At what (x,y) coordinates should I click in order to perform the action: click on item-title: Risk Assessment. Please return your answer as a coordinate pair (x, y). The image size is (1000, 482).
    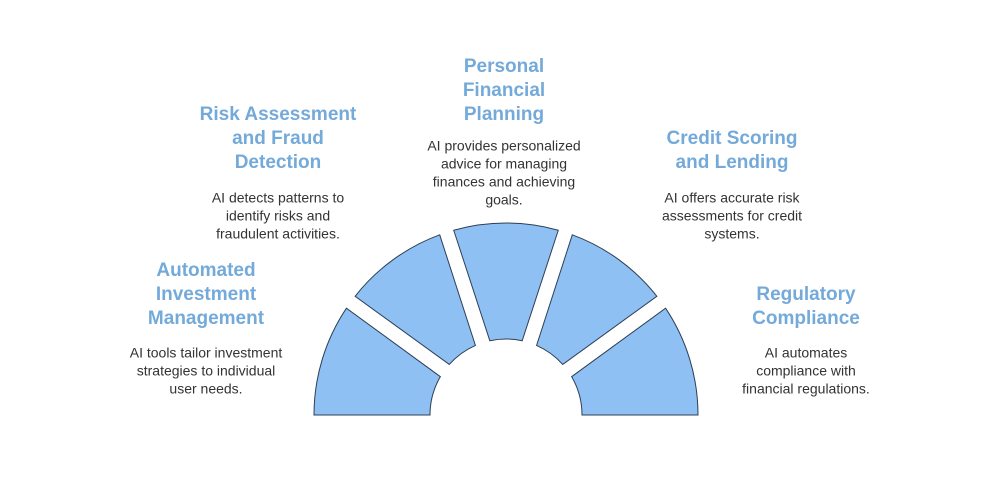
    Looking at the image, I should click on (278, 114).